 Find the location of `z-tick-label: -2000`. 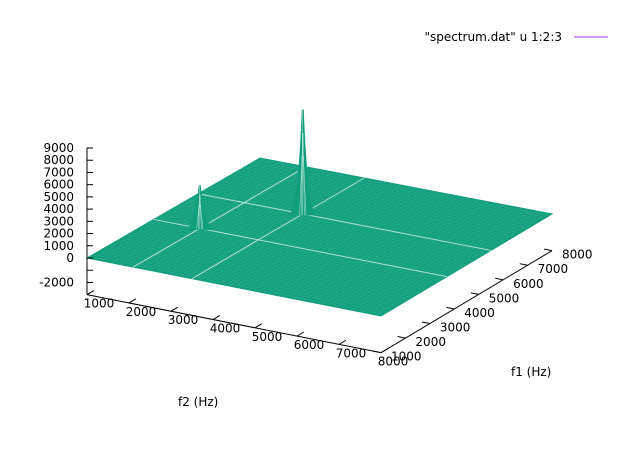

z-tick-label: -2000 is located at coordinates (56, 282).